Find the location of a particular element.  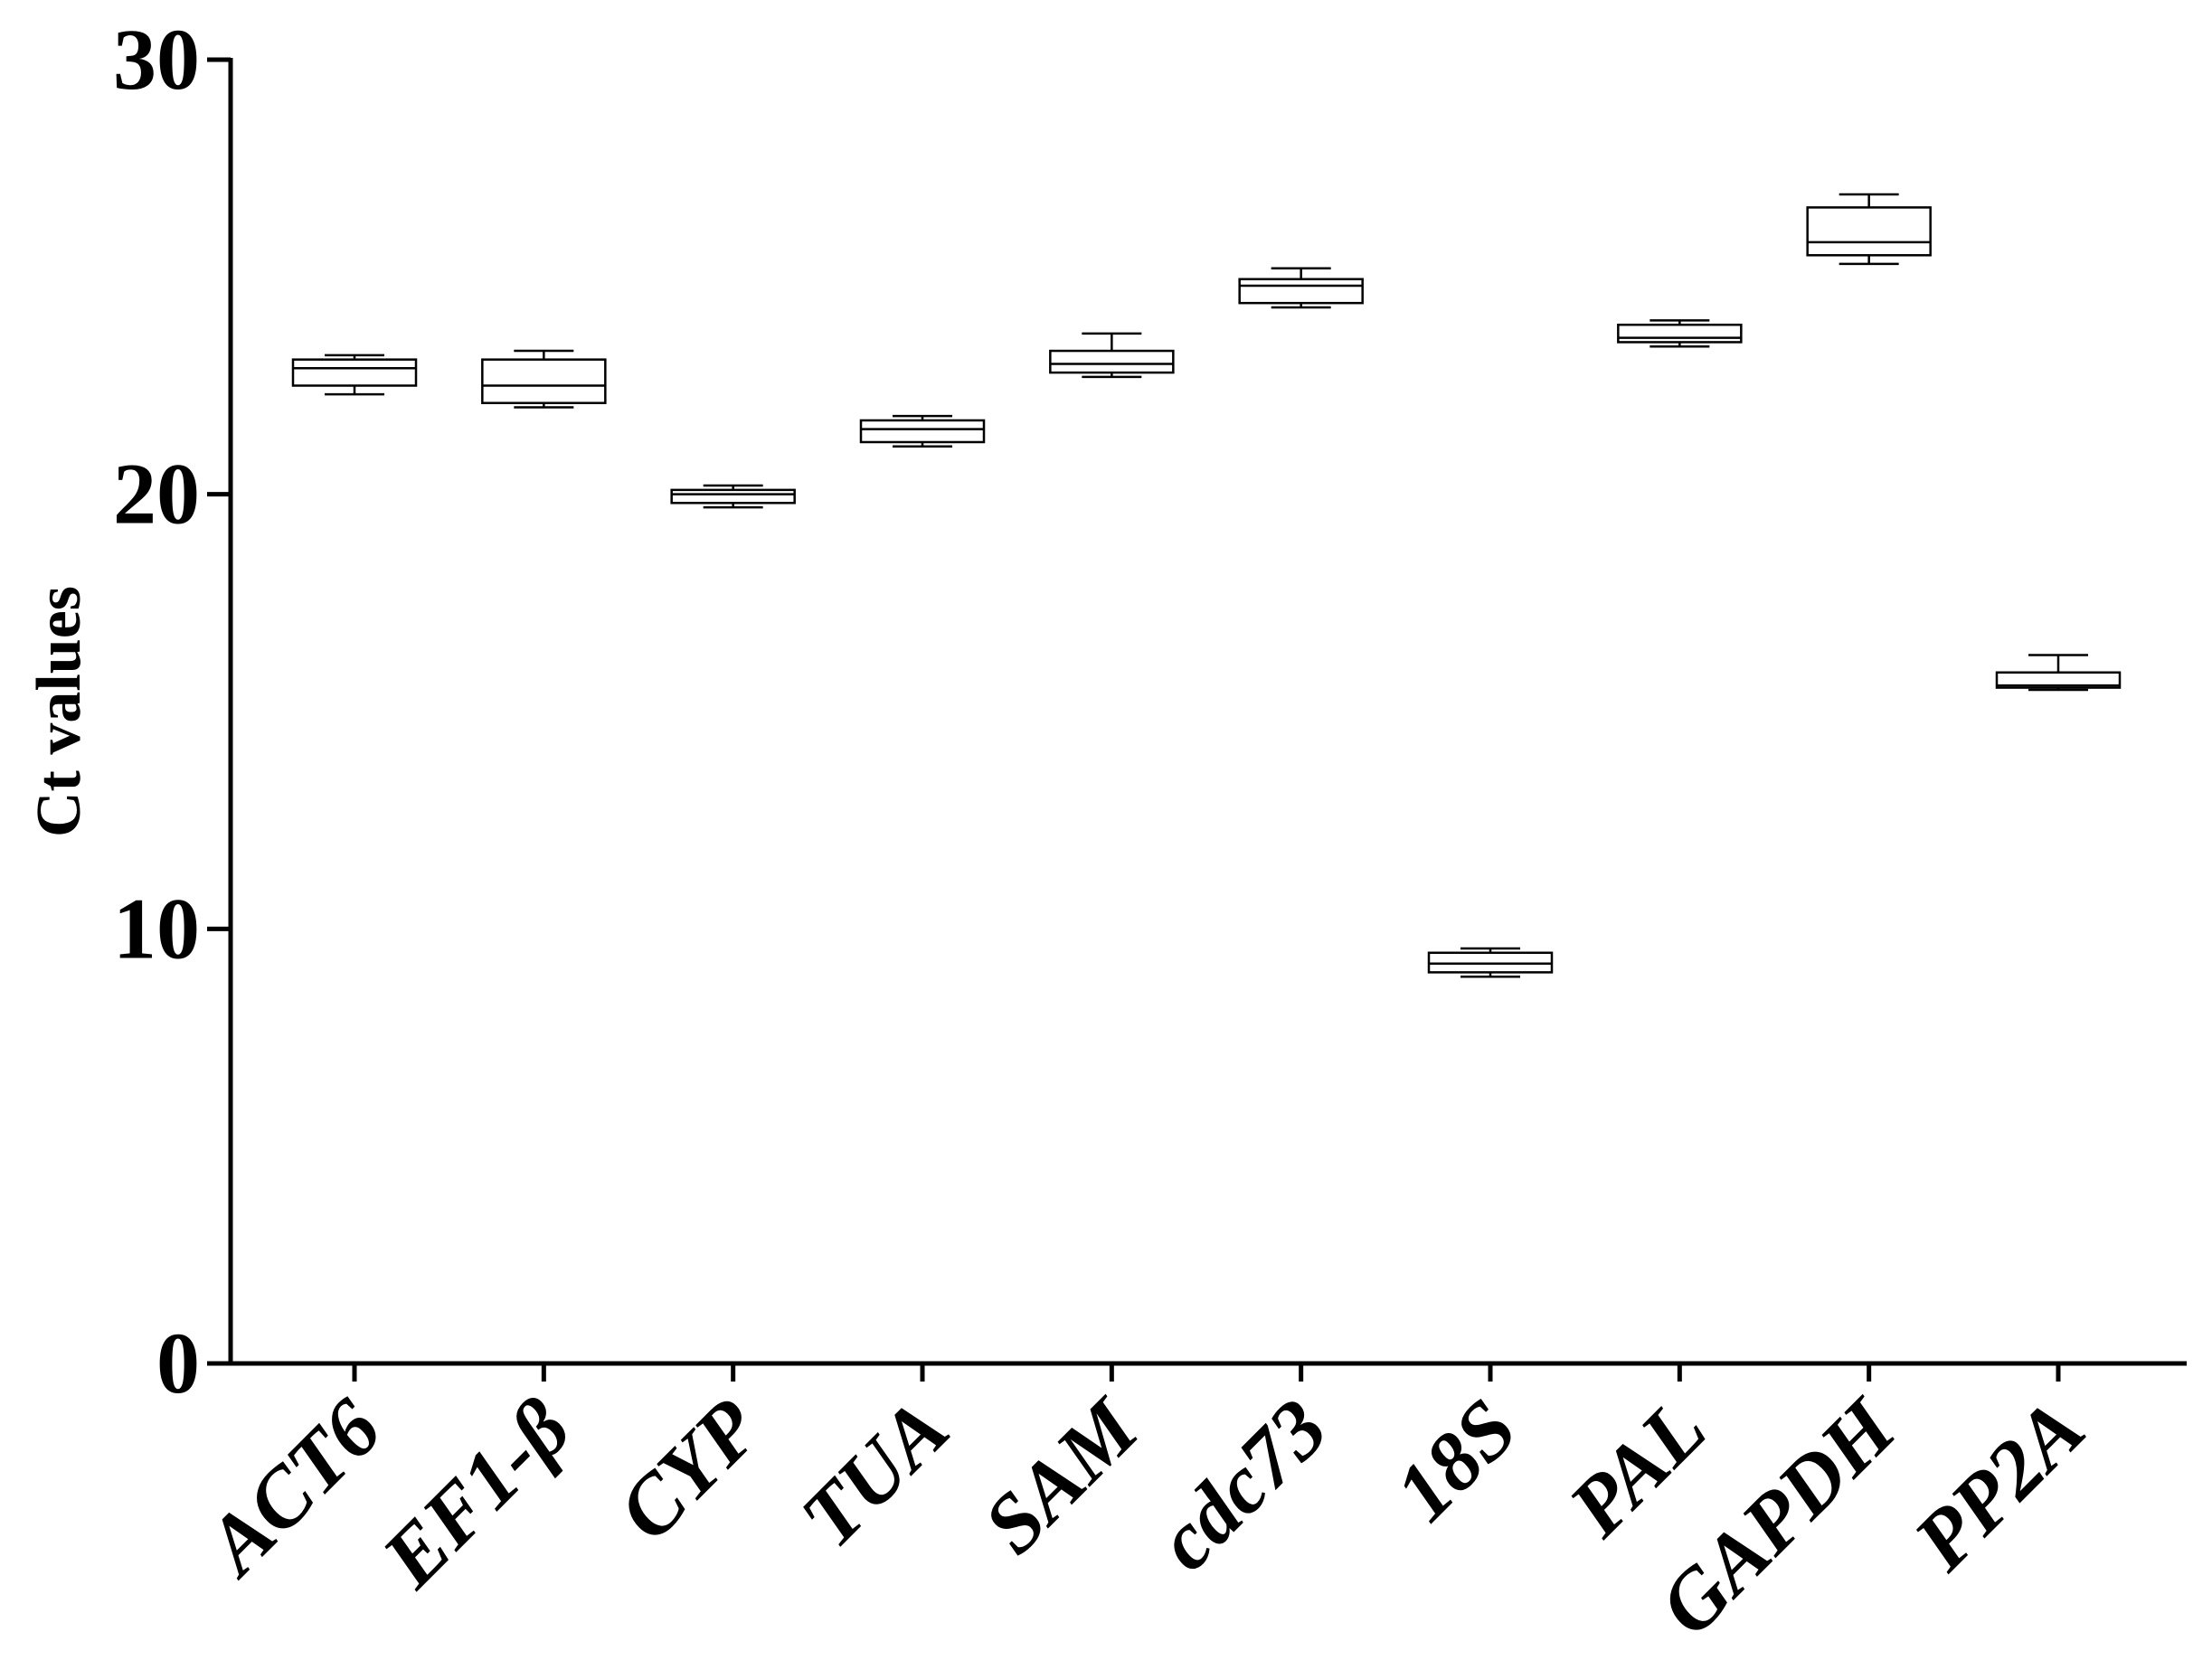

y-tick-label: 20 is located at coordinates (156, 494).